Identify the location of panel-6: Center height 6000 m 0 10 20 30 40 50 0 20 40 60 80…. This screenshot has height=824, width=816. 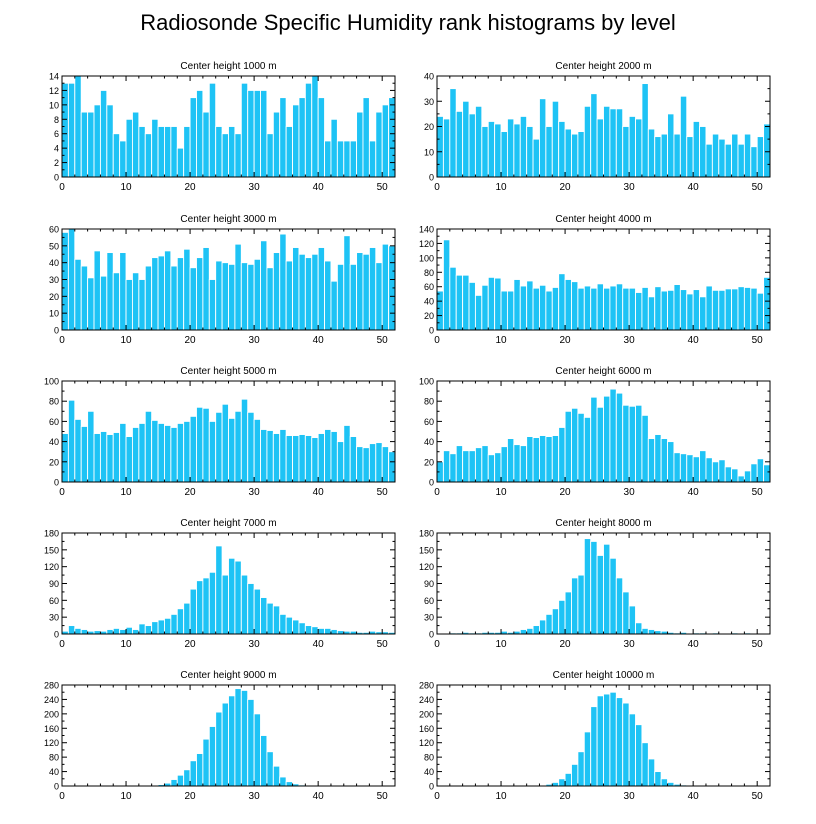
(595, 432).